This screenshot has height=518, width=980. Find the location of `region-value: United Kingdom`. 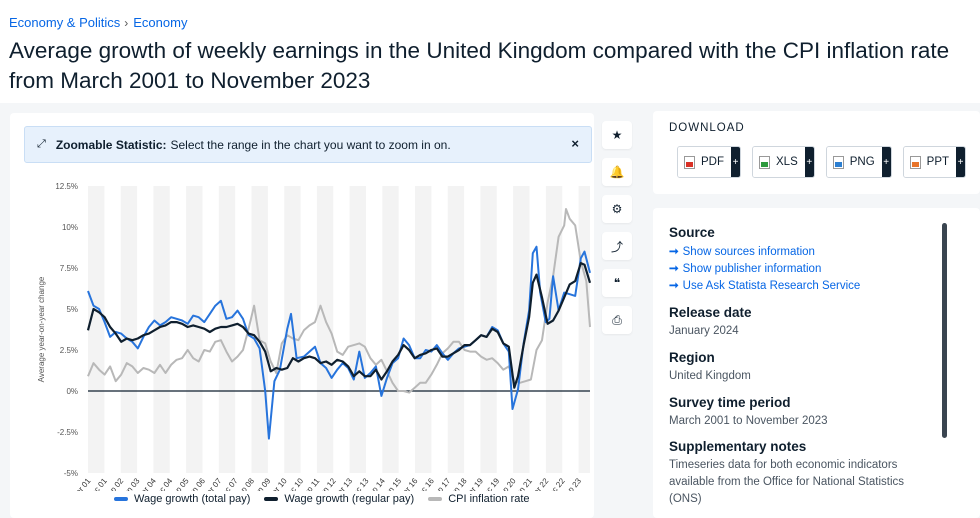

region-value: United Kingdom is located at coordinates (710, 376).